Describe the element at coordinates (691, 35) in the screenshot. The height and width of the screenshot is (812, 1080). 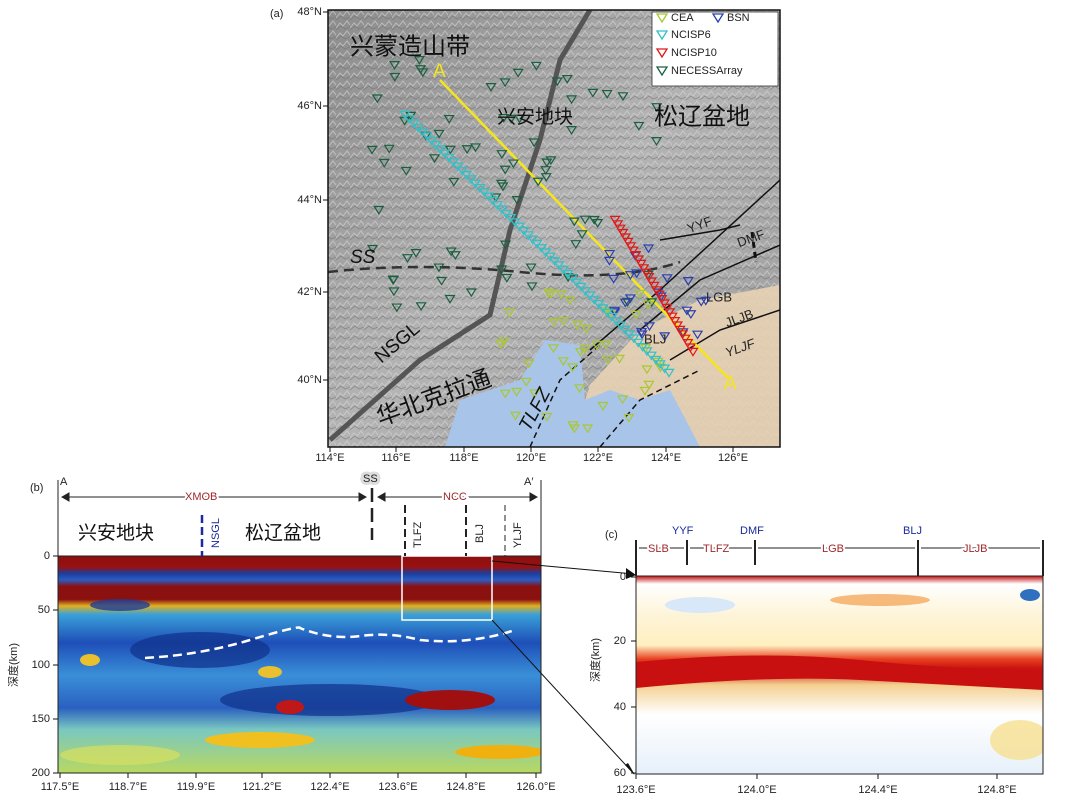
I see `legend-entry: NCISP6` at that location.